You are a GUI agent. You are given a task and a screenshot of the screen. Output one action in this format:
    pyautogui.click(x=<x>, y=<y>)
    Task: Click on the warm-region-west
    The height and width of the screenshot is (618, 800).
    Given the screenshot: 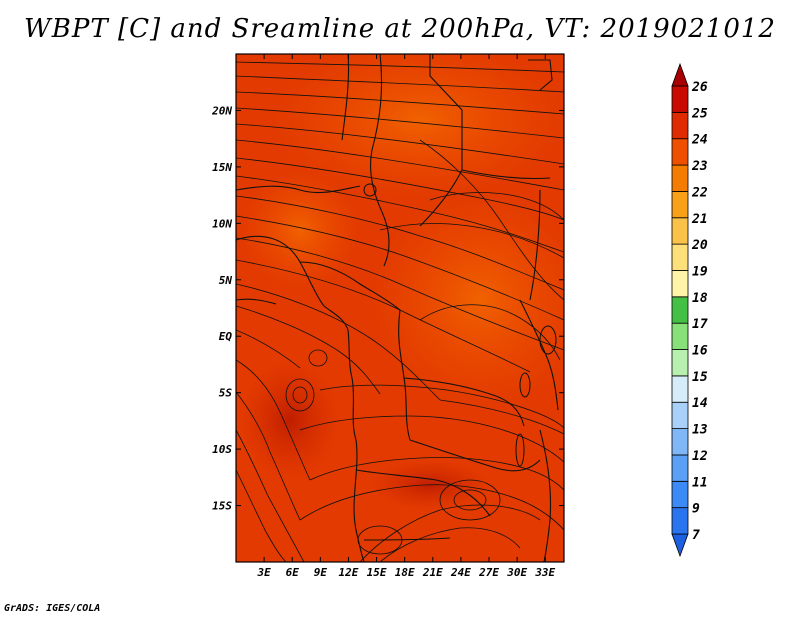 What is the action you would take?
    pyautogui.click(x=300, y=230)
    